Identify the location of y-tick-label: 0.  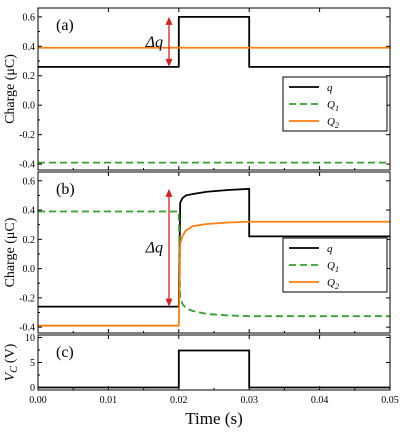
(32, 388).